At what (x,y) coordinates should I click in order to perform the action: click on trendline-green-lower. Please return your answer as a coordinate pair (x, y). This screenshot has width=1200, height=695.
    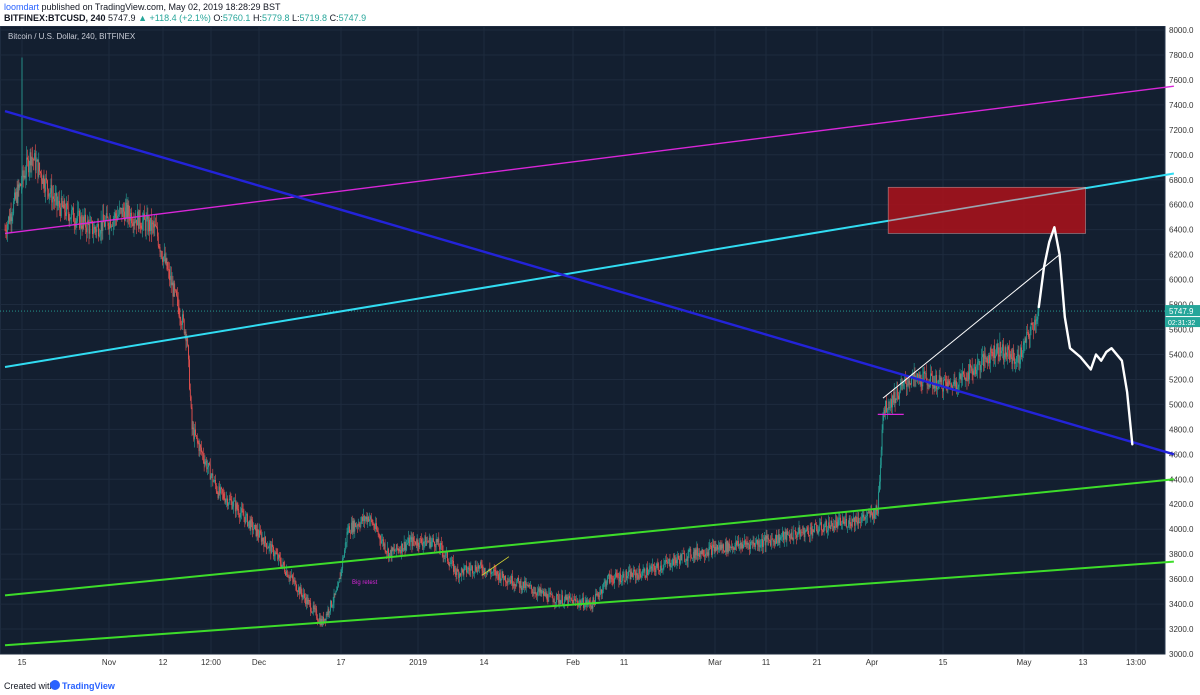
    Looking at the image, I should click on (589, 603).